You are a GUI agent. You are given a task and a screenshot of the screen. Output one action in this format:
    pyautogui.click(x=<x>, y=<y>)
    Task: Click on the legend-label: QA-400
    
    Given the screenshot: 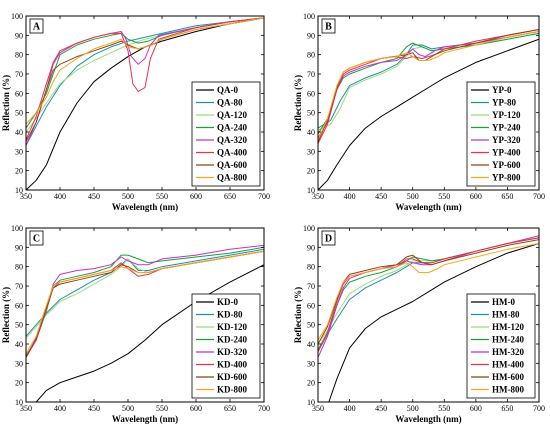 What is the action you would take?
    pyautogui.click(x=232, y=153)
    